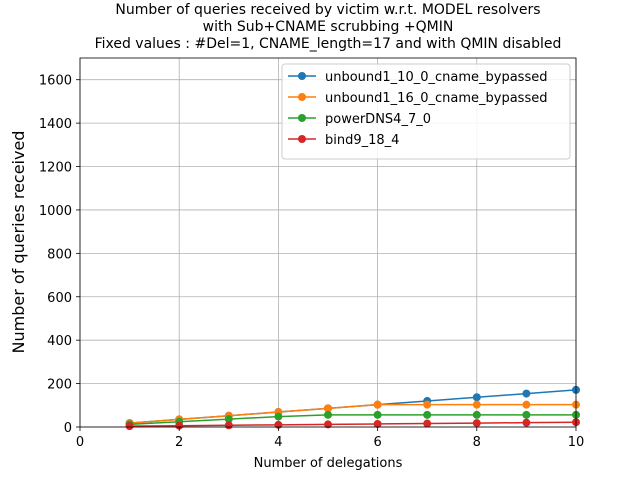  What do you see at coordinates (378, 119) in the screenshot?
I see `legend-label: powerDNS4_7_0` at bounding box center [378, 119].